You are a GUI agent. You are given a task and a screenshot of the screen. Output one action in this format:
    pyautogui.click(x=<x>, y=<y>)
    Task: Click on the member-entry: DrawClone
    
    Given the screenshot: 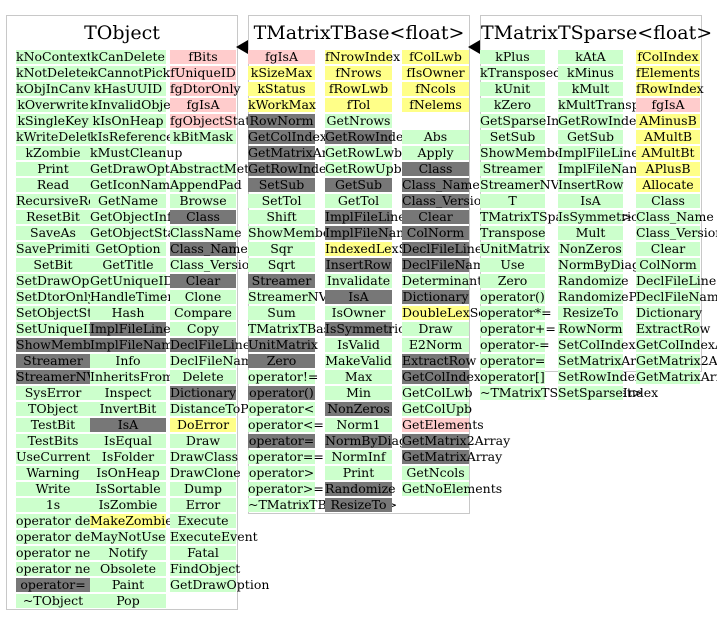 What is the action you would take?
    pyautogui.click(x=205, y=472)
    